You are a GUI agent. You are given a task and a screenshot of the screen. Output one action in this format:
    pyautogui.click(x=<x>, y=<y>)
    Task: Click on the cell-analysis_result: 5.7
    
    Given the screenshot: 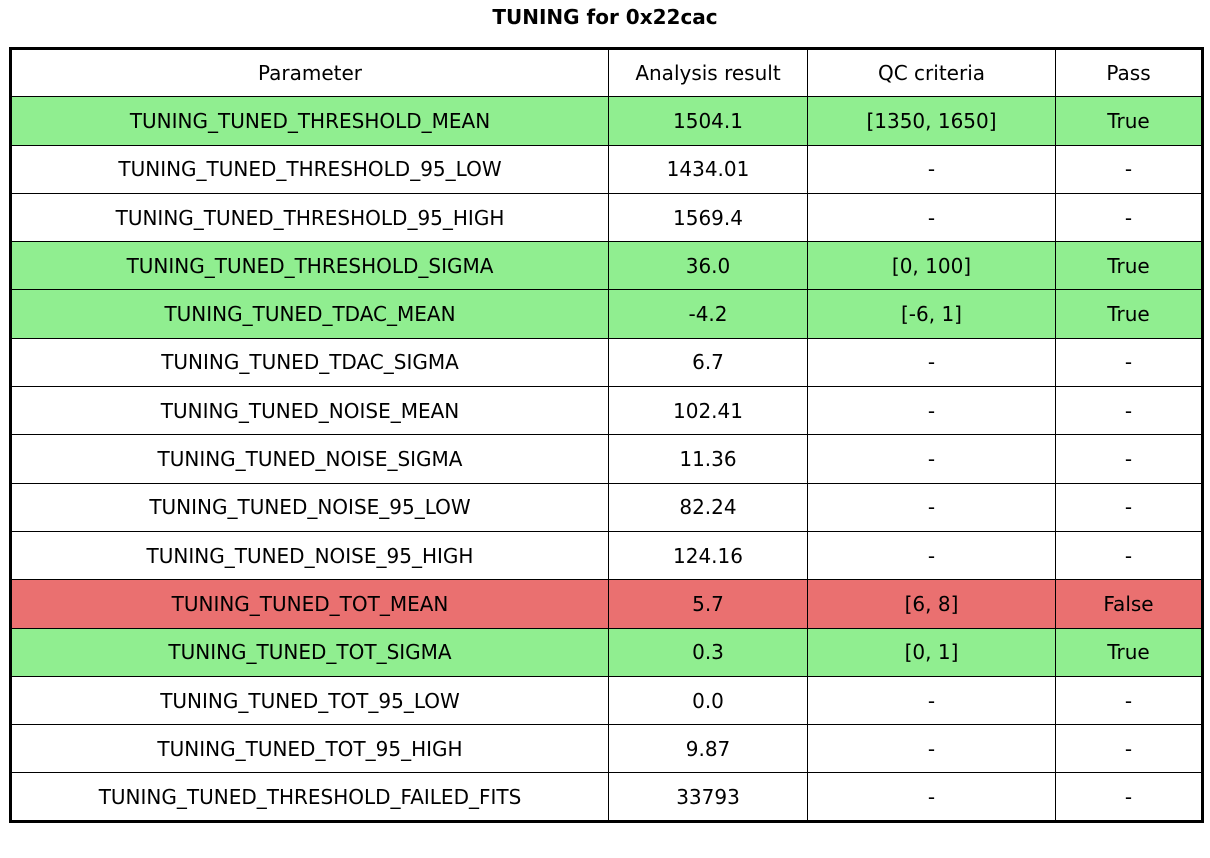 What is the action you would take?
    pyautogui.click(x=708, y=604)
    